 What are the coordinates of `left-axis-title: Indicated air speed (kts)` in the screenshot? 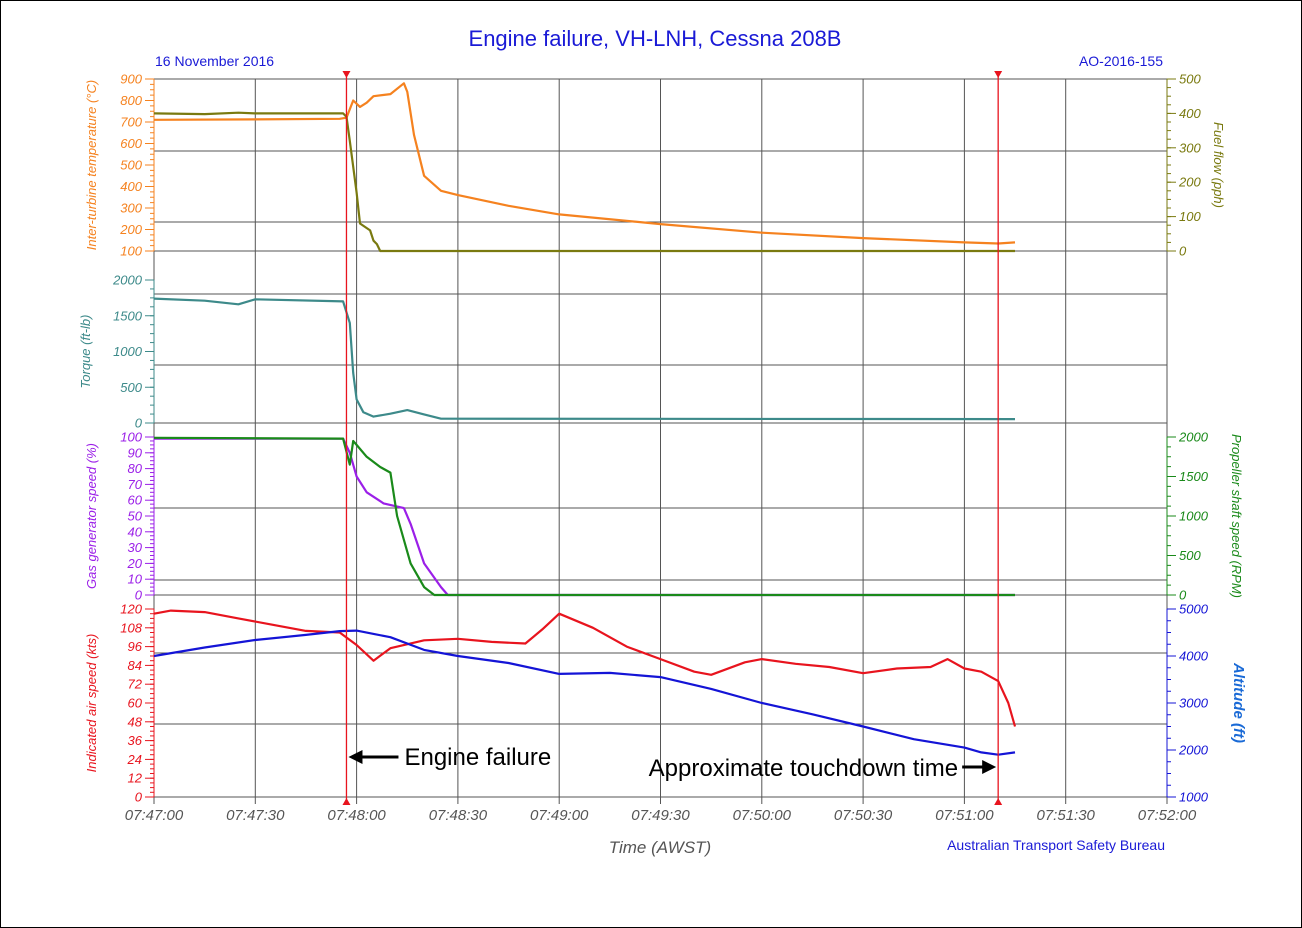 It's located at (91, 703).